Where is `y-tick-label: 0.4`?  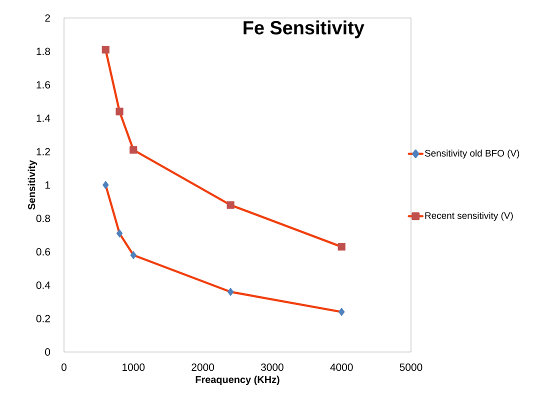 y-tick-label: 0.4 is located at coordinates (43, 285).